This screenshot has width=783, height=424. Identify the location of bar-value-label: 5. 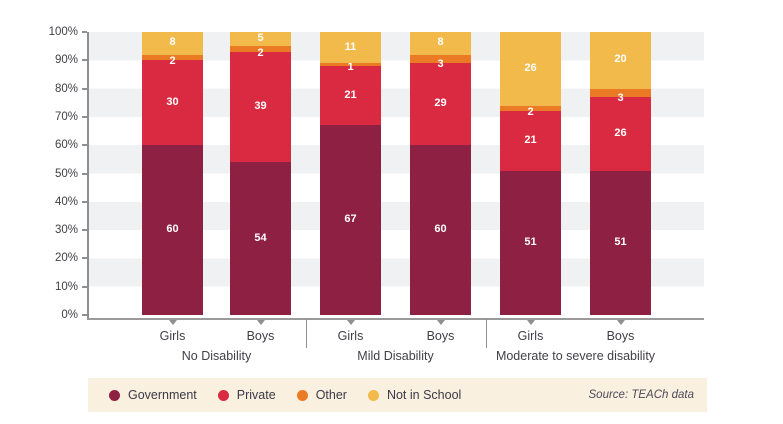
(260, 38).